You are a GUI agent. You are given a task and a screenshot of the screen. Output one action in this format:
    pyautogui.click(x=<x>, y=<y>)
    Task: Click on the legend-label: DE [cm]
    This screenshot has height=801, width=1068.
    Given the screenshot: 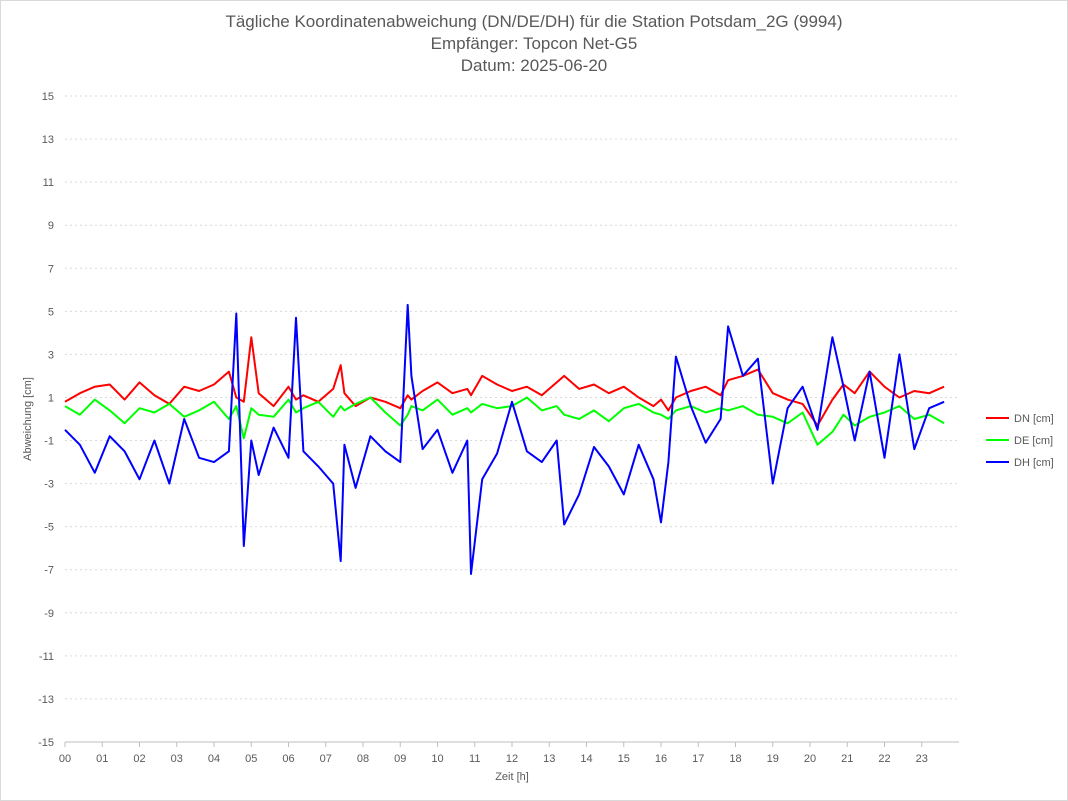 What is the action you would take?
    pyautogui.click(x=1033, y=441)
    